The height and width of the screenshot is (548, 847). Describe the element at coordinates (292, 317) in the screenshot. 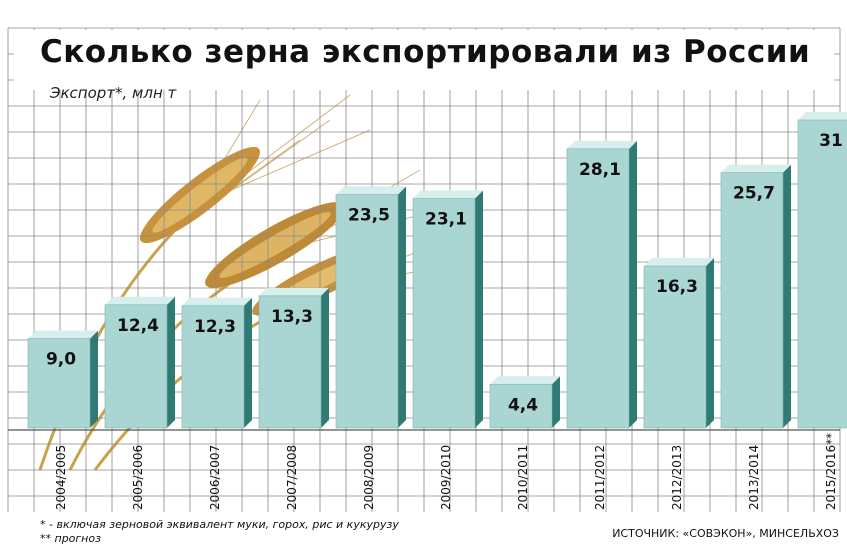

I see `bar-value-label: 13,3` at that location.